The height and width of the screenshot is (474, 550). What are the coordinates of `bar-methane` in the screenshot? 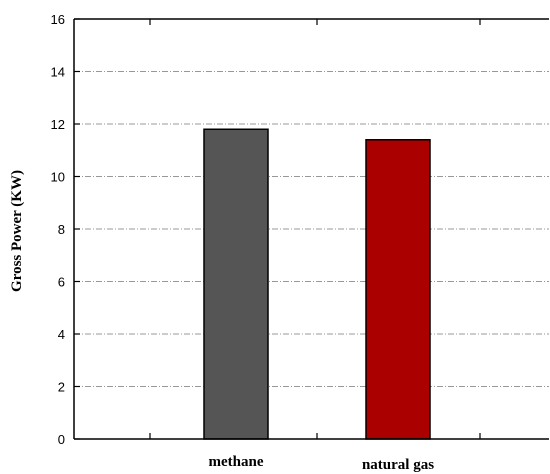 It's located at (236, 284).